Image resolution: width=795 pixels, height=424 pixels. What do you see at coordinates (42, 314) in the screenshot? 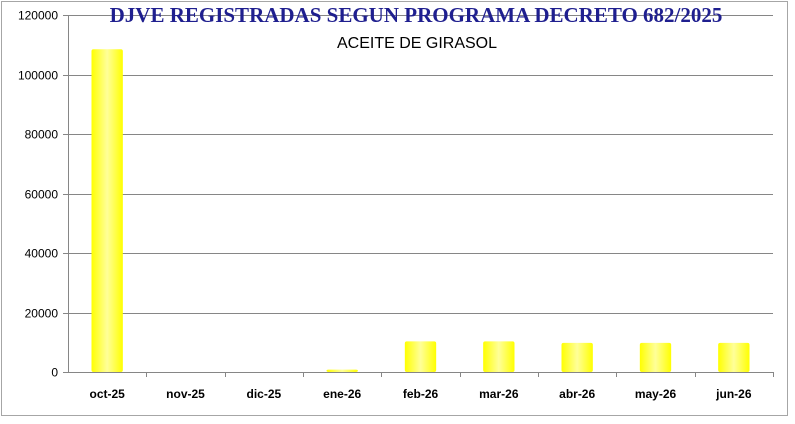
I see `y-tick-label: 20000` at bounding box center [42, 314].